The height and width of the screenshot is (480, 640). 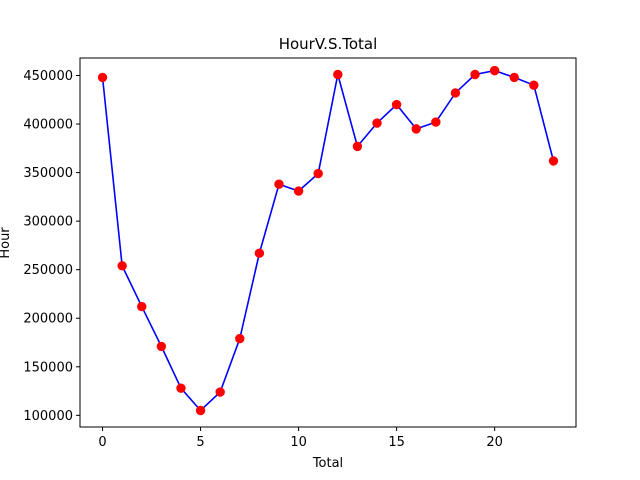 What do you see at coordinates (328, 44) in the screenshot?
I see `chart-title: HourV.S.Total` at bounding box center [328, 44].